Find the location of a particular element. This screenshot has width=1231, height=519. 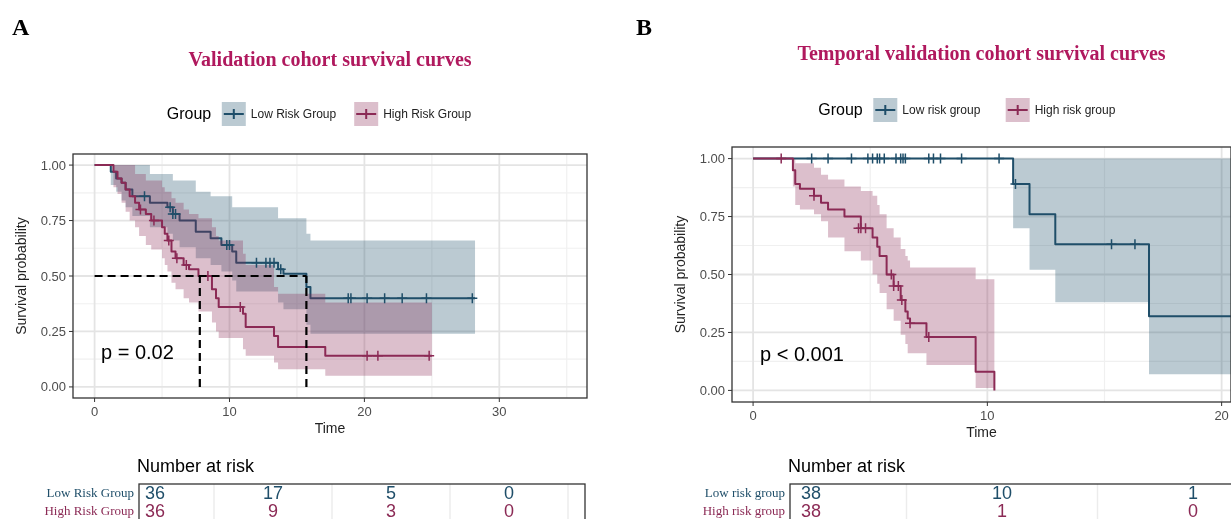

text: Low Risk Group is located at coordinates (90, 492).